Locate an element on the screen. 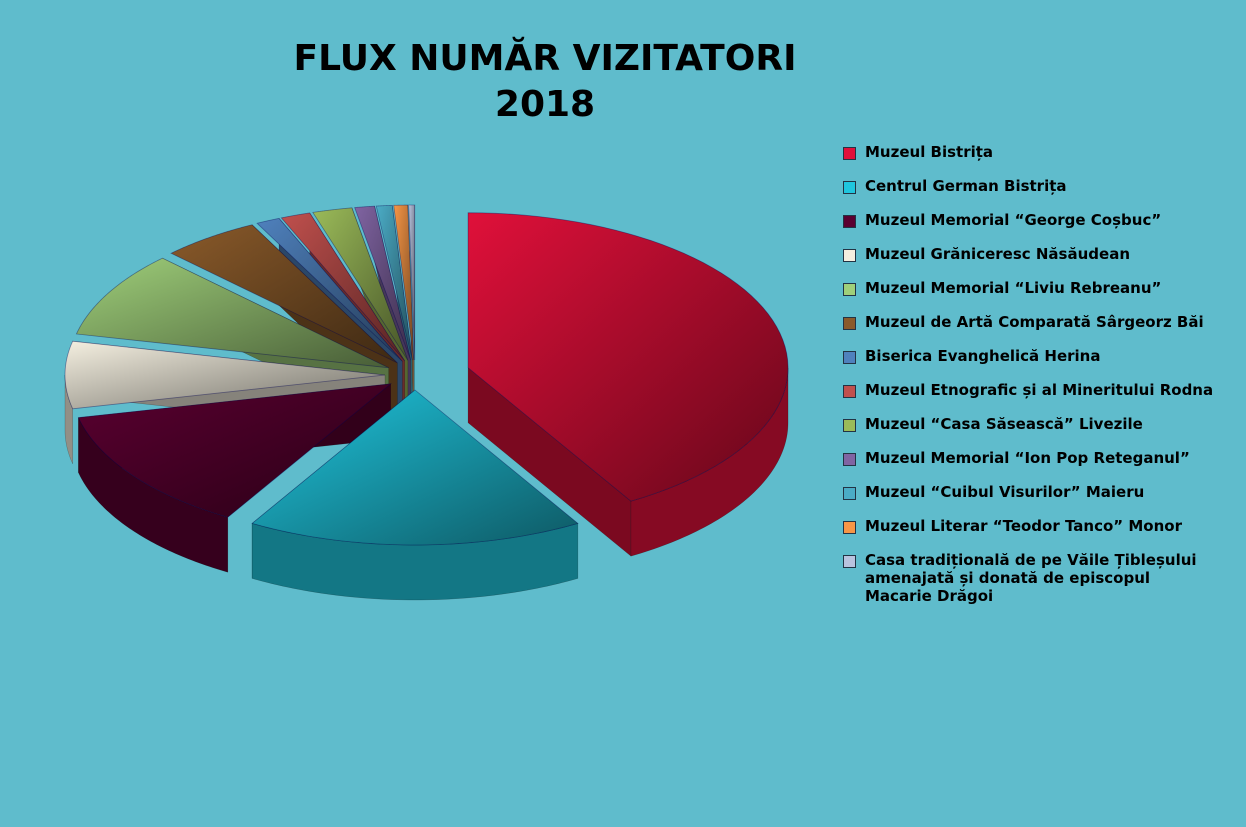 Image resolution: width=1246 pixels, height=827 pixels. legend-item: Muzeul Memorial “Liviu Rebreanu” is located at coordinates (1030, 288).